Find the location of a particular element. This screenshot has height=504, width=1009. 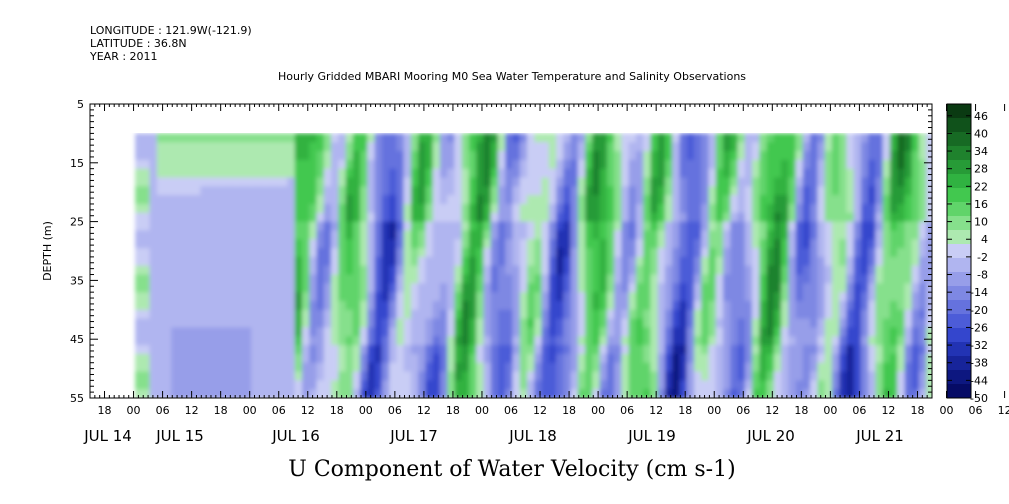

x-hour-label: 00 is located at coordinates (830, 410).